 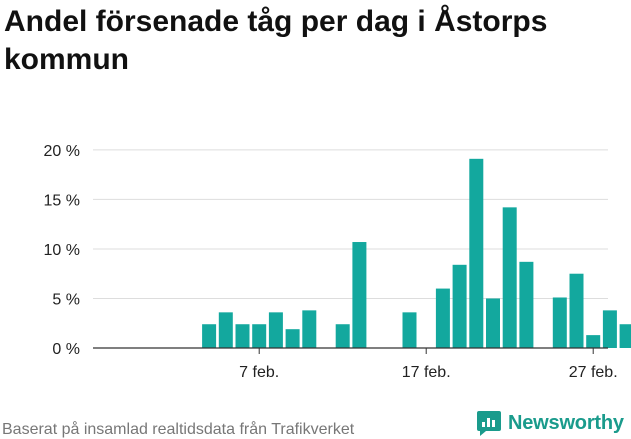 I want to click on y-axis-tick-labels: 0 % 5 % 10 % 15 % 20 %, so click(x=62, y=250).